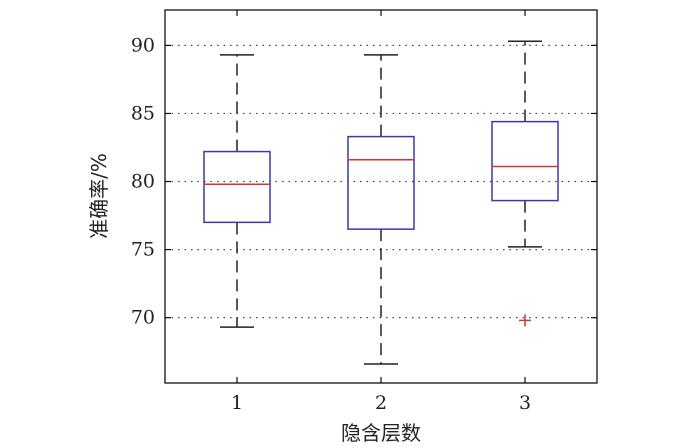 The width and height of the screenshot is (700, 448). What do you see at coordinates (99, 196) in the screenshot?
I see `y-axis-title: 准确率/%` at bounding box center [99, 196].